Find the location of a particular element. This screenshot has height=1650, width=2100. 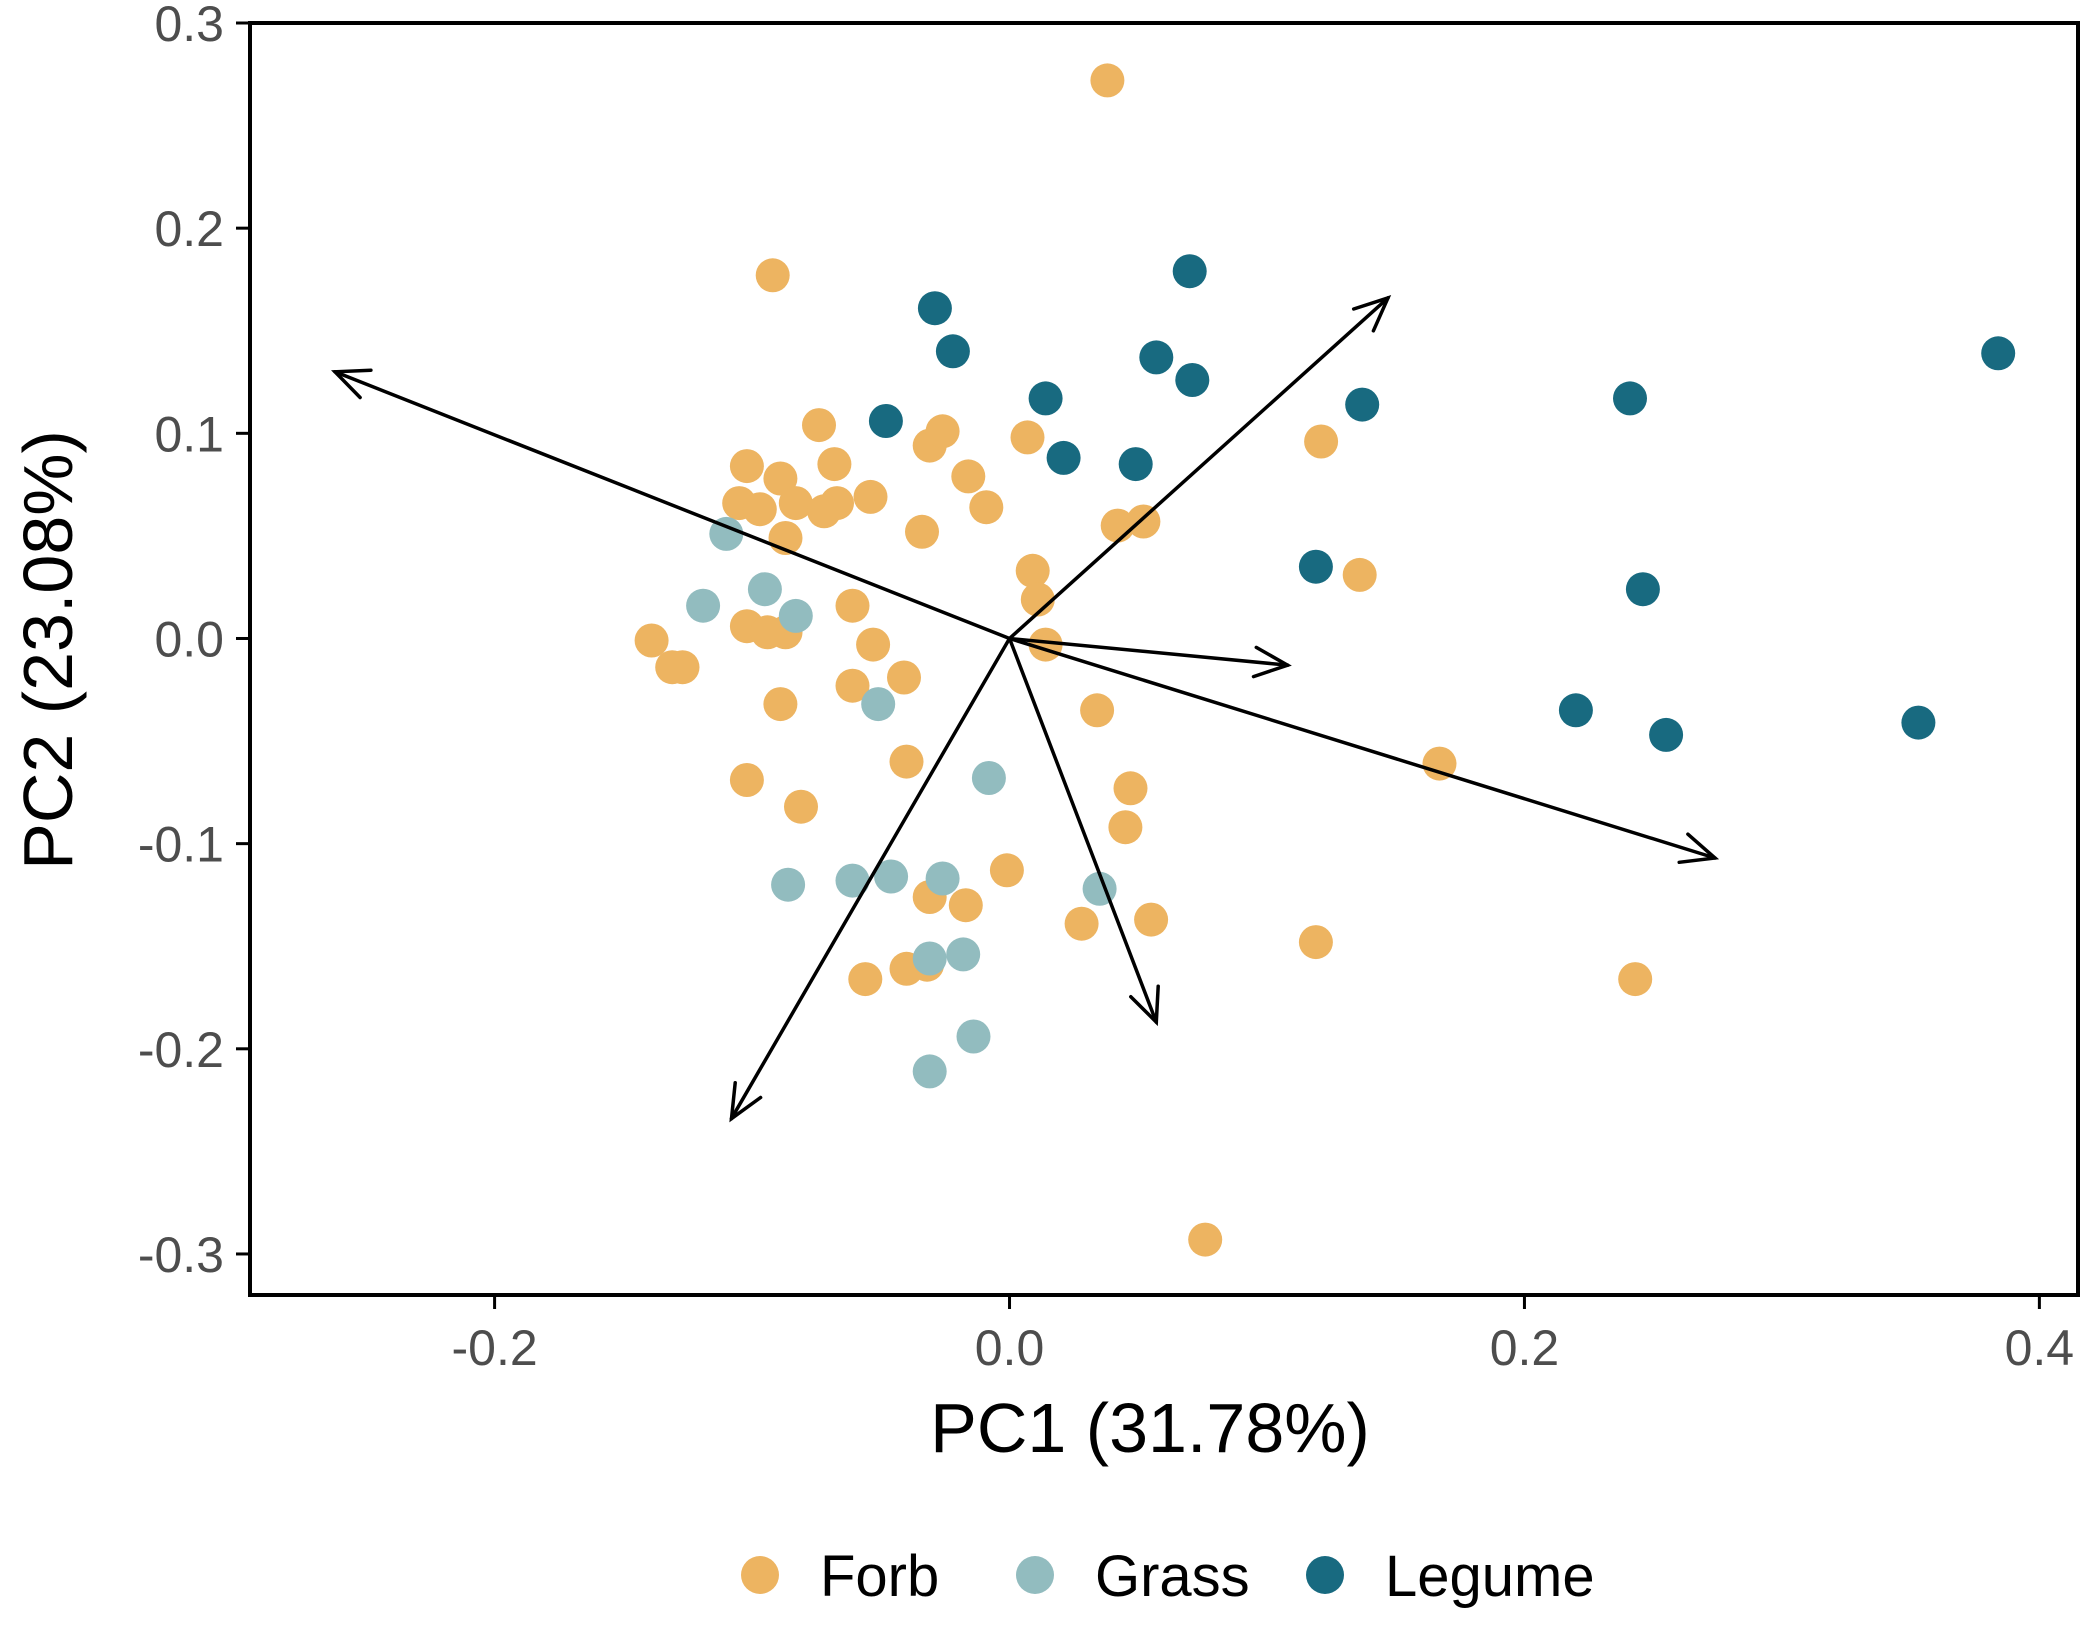

legend-label: Grass is located at coordinates (1172, 1576).